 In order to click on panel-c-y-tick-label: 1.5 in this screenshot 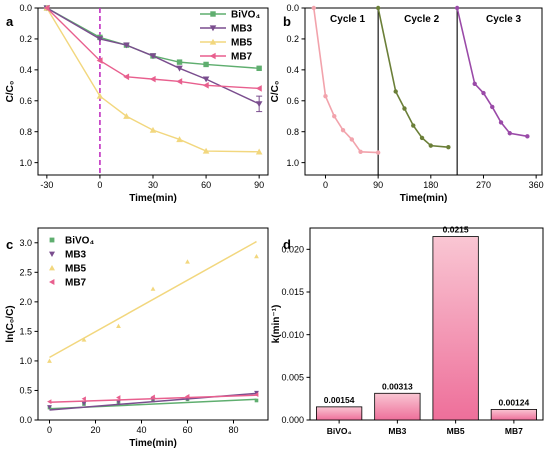, I will do `click(25, 332)`.